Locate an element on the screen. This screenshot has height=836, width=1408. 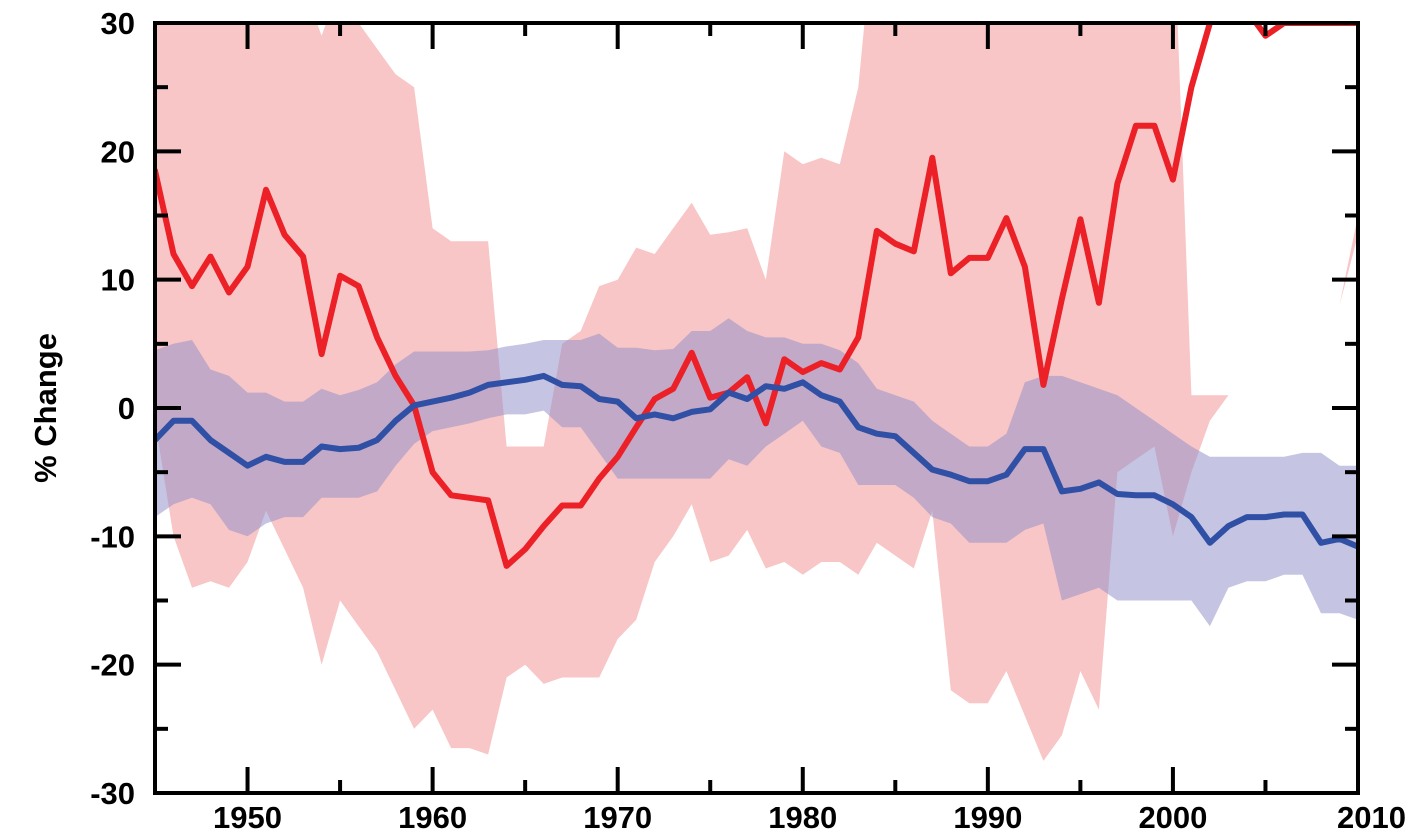
x-tick-label: 1950 is located at coordinates (247, 817).